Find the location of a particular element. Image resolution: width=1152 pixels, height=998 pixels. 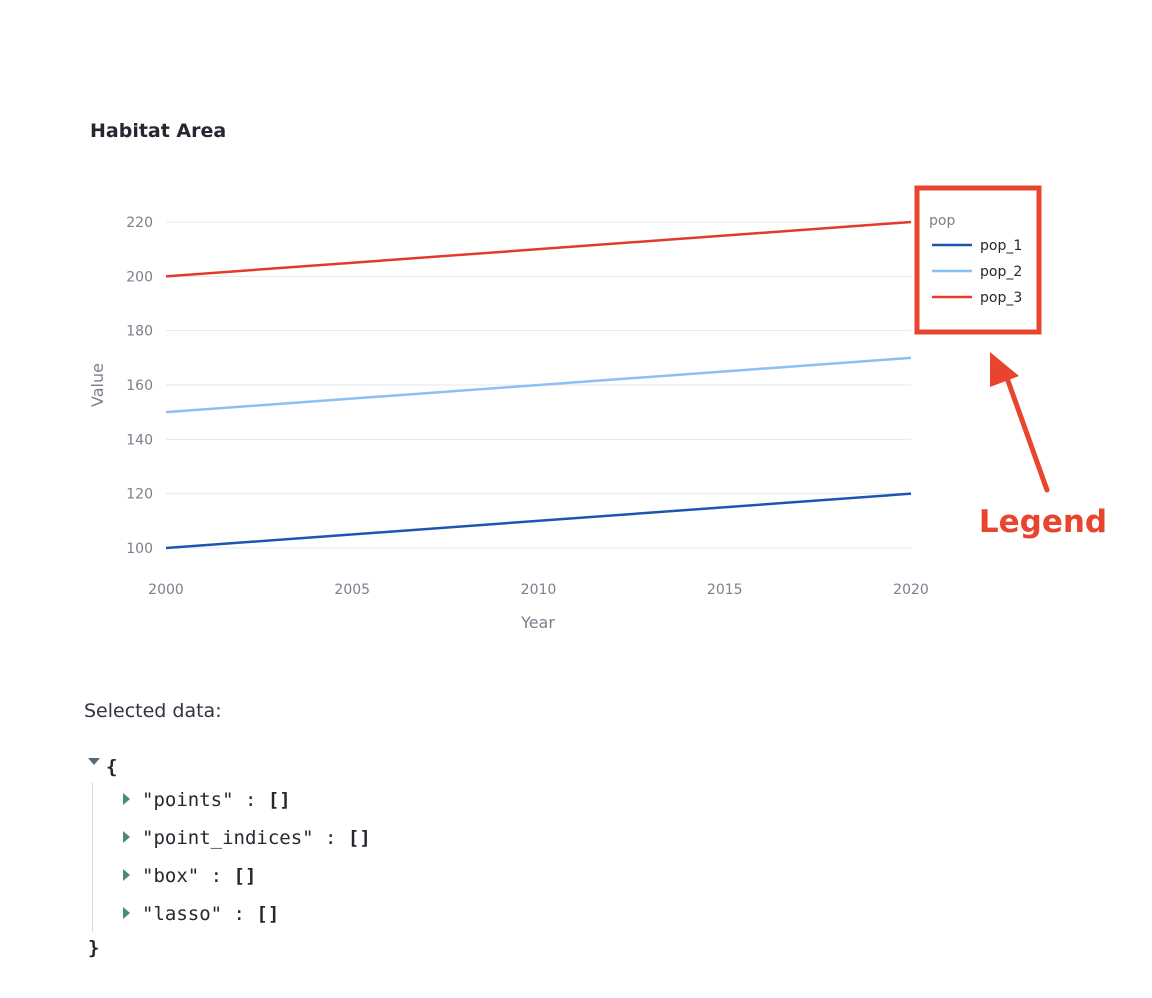

json-open-brace: { is located at coordinates (112, 767).